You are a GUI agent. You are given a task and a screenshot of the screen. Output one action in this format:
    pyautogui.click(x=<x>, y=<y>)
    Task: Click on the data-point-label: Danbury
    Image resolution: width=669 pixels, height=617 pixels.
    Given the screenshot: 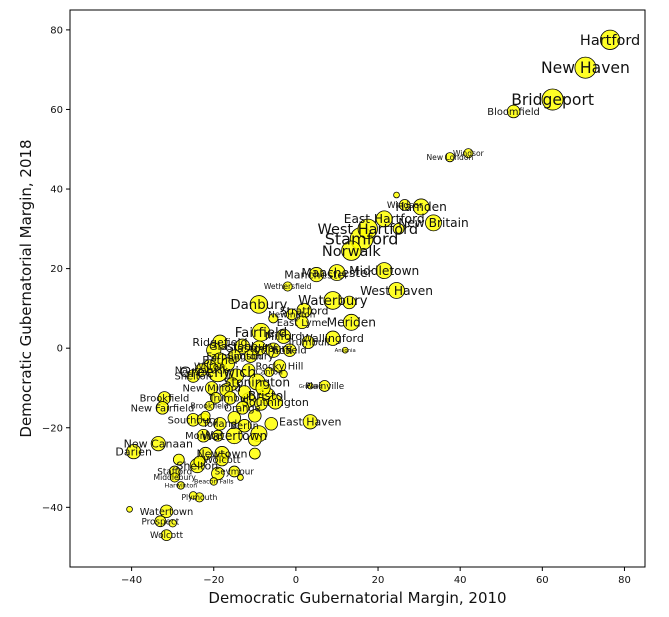 What is the action you would take?
    pyautogui.click(x=258, y=305)
    